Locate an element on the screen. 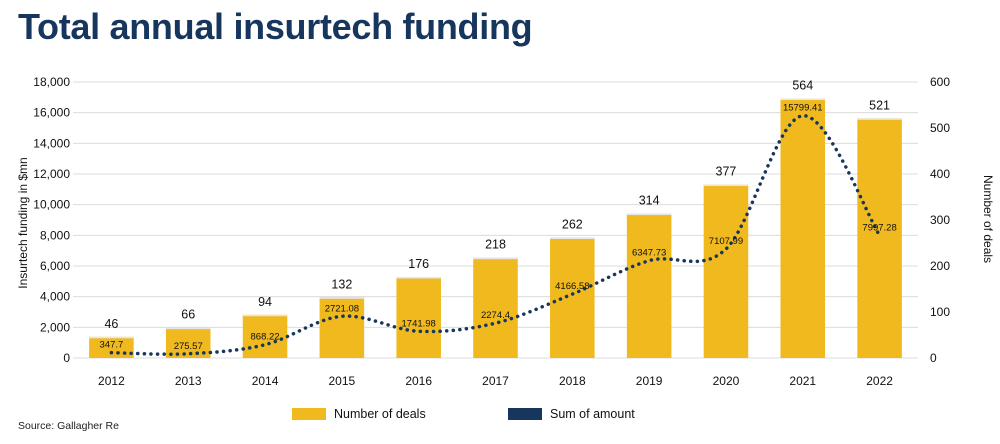 The width and height of the screenshot is (1000, 444). y-tick-label: 0 is located at coordinates (66, 358).